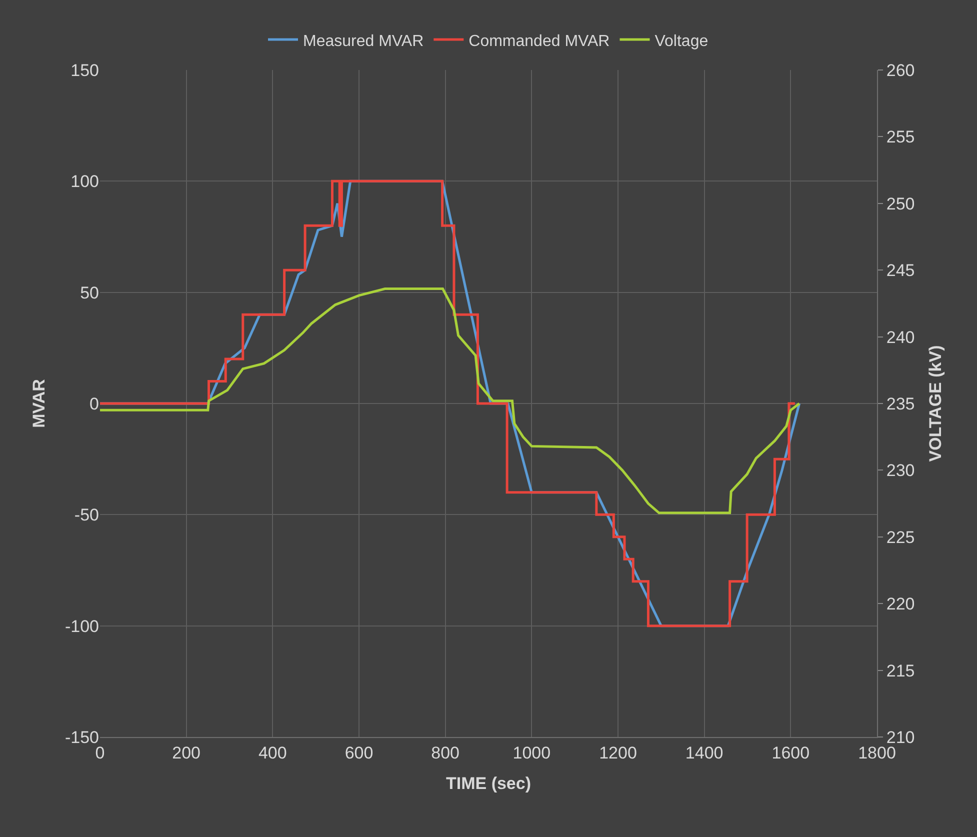 The height and width of the screenshot is (837, 977). Describe the element at coordinates (900, 337) in the screenshot. I see `y2-tick-label: 240` at that location.